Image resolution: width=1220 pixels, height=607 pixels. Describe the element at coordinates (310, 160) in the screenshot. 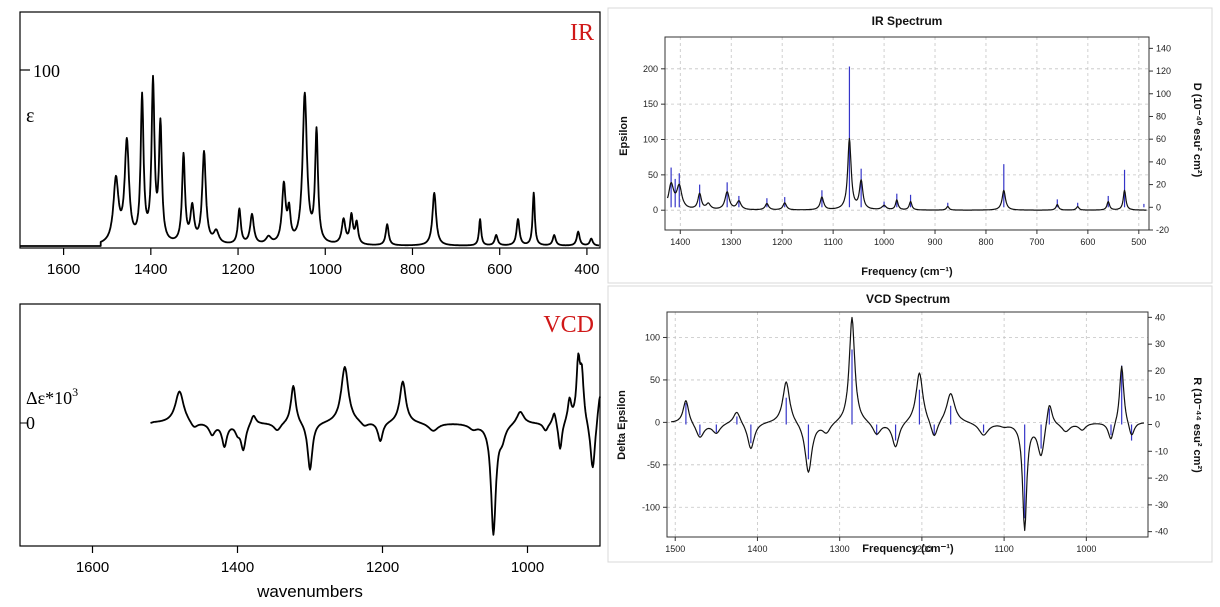

I see `exp-ir-spectrum-line` at that location.